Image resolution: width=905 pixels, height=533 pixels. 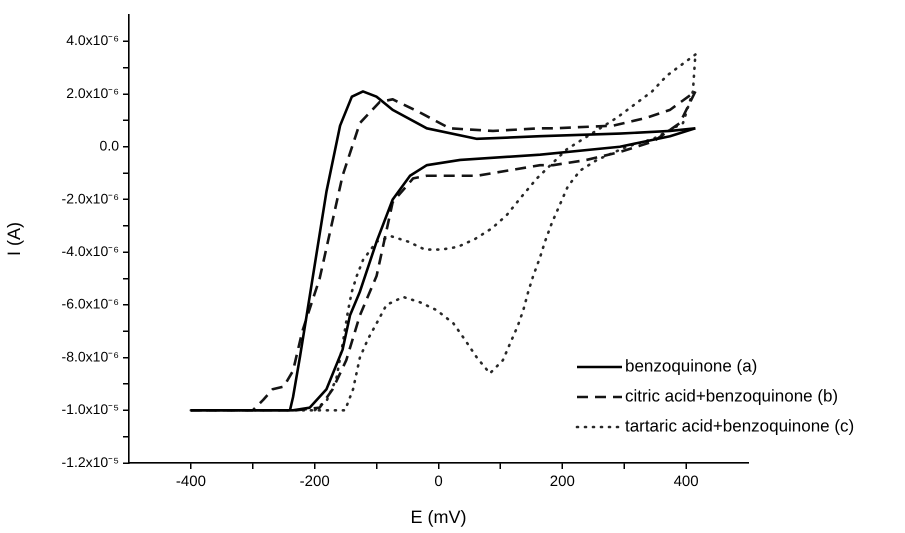 I want to click on legend-label: tartaric acid+benzoquinone (c), so click(x=739, y=426).